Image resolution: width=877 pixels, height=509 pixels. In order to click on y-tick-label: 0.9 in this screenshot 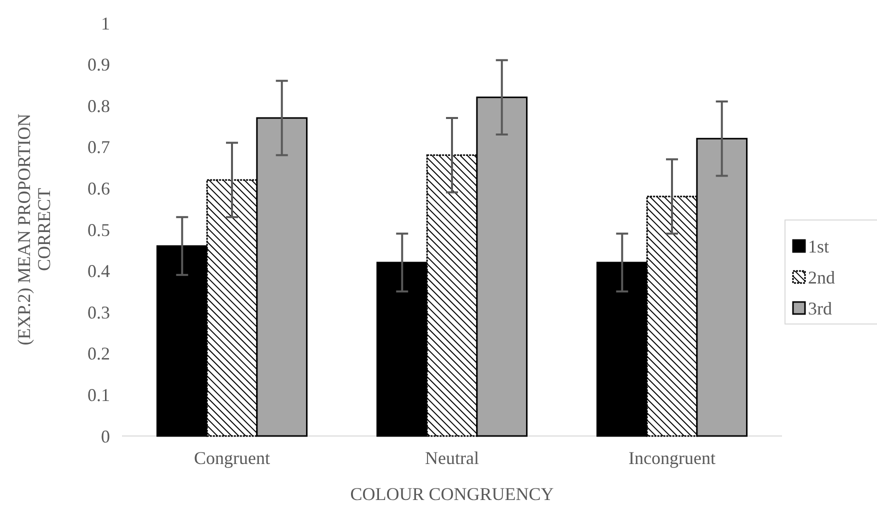, I will do `click(99, 64)`.